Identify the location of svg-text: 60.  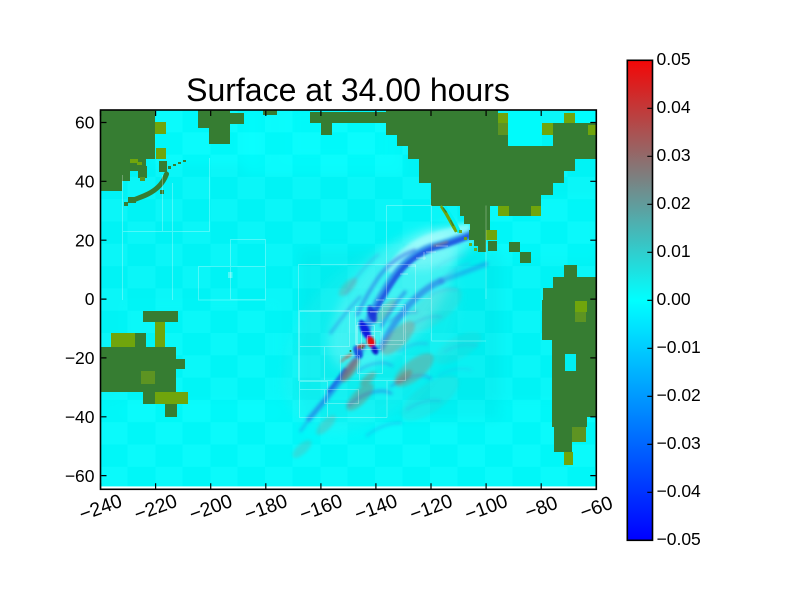
(85, 123).